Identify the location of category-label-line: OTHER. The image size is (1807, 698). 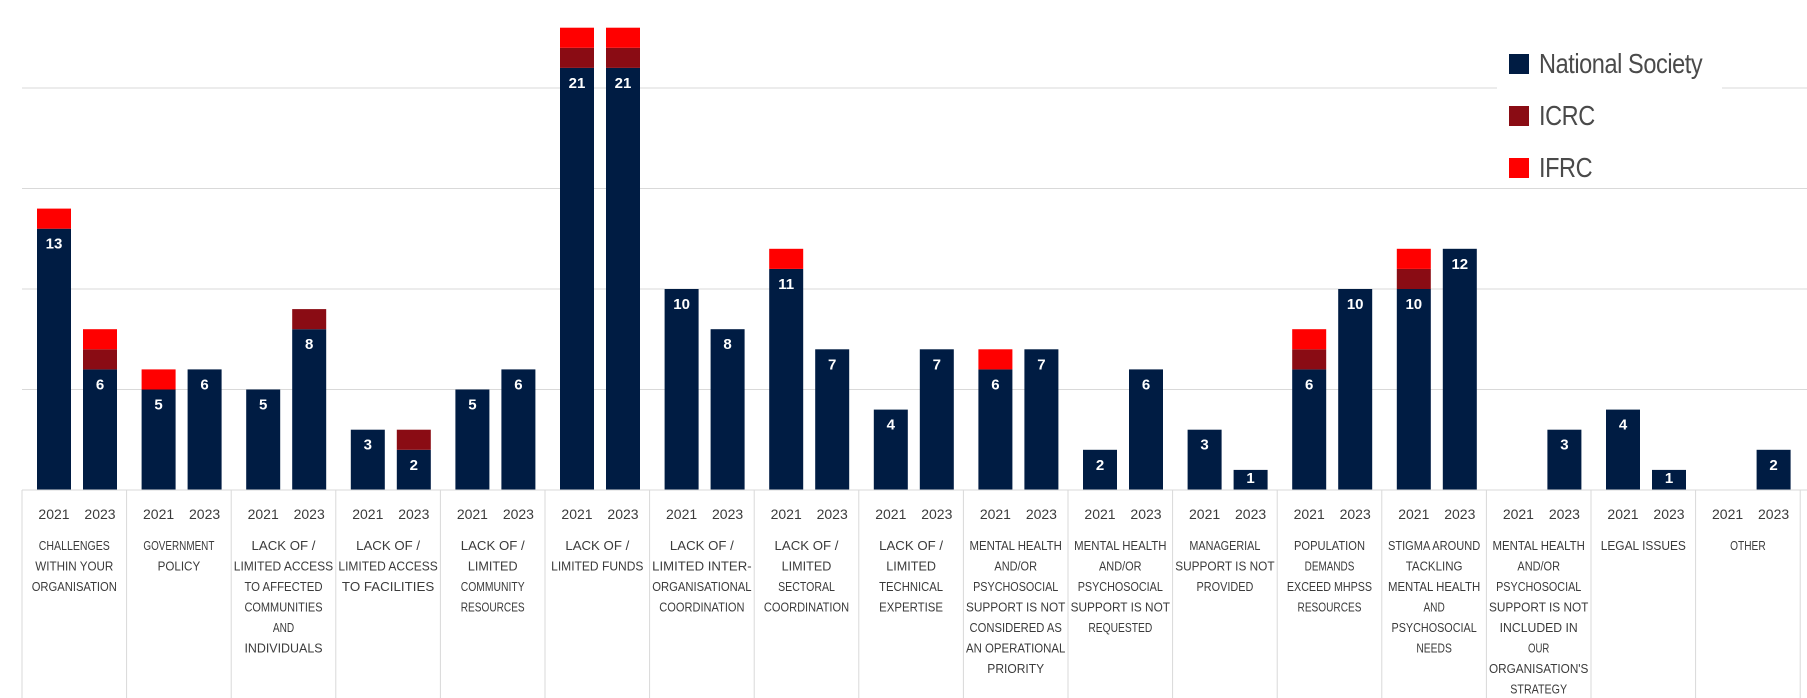
(1748, 546).